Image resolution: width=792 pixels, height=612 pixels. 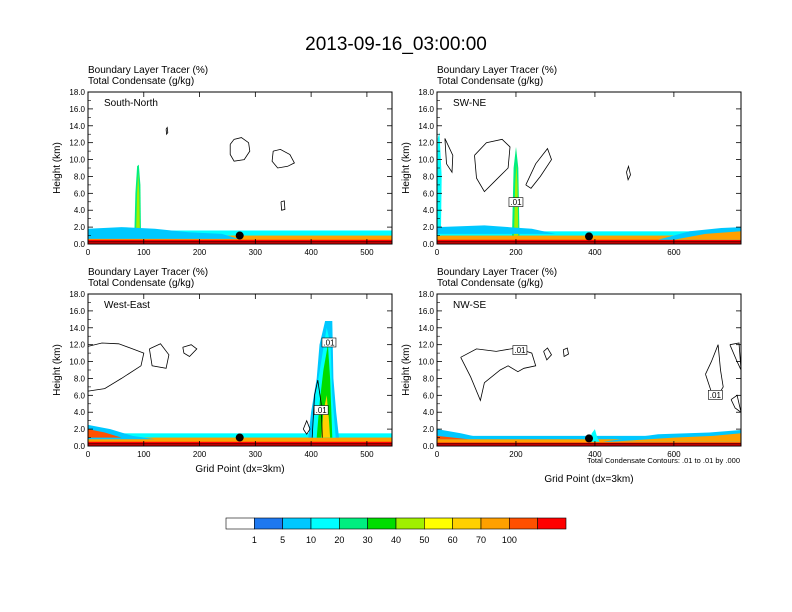 I want to click on colorbar-label: 5, so click(x=282, y=540).